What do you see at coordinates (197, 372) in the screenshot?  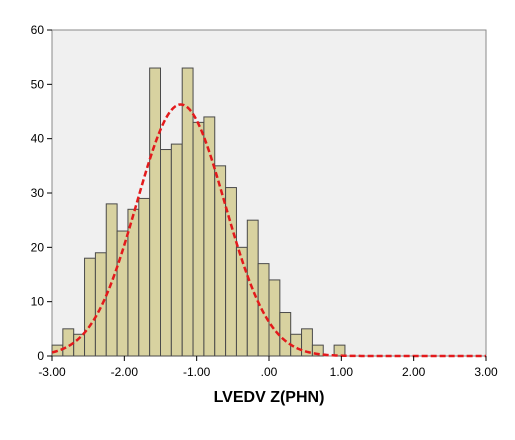 I see `x-tick-label: -1.00` at bounding box center [197, 372].